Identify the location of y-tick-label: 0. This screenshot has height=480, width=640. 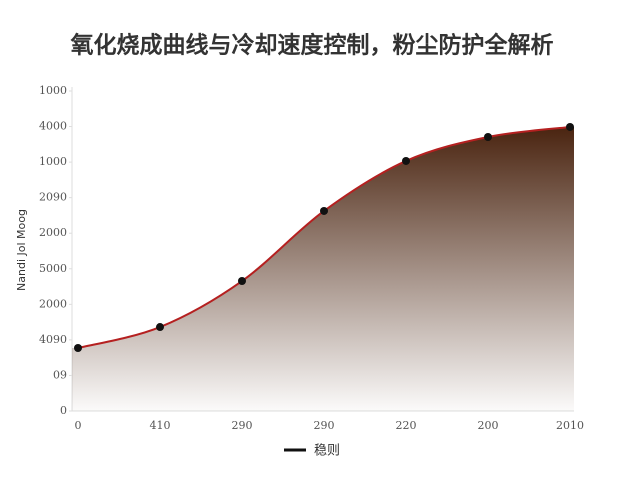
(63, 410).